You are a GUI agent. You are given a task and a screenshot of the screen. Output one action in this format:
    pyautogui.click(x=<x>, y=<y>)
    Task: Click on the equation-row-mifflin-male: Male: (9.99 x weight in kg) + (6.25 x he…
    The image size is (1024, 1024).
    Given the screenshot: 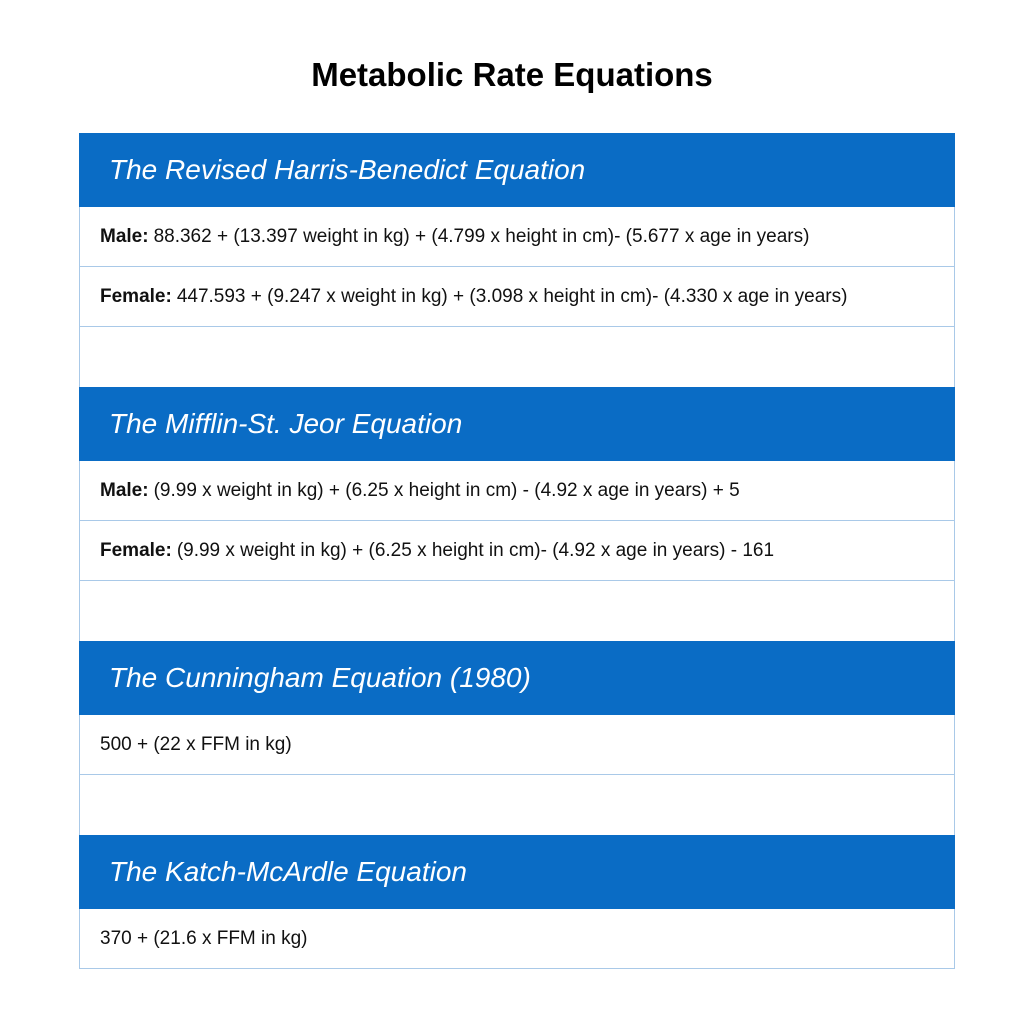 What is the action you would take?
    pyautogui.click(x=517, y=491)
    